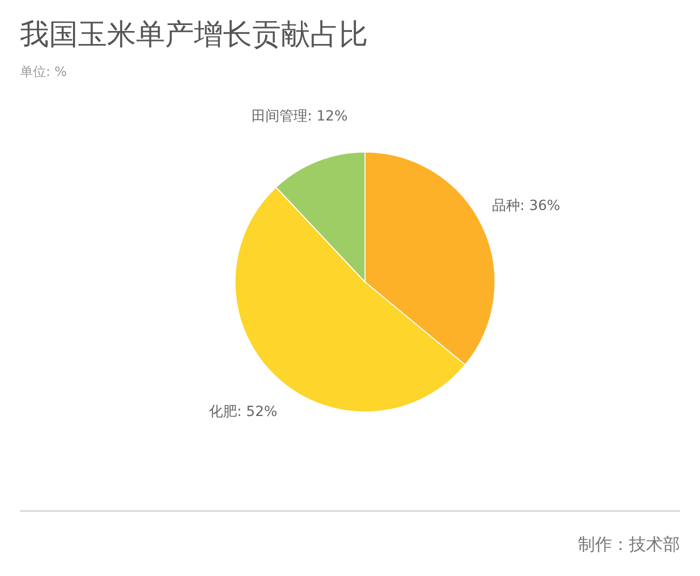  What do you see at coordinates (299, 116) in the screenshot?
I see `slice-label: 田间管理: 12%` at bounding box center [299, 116].